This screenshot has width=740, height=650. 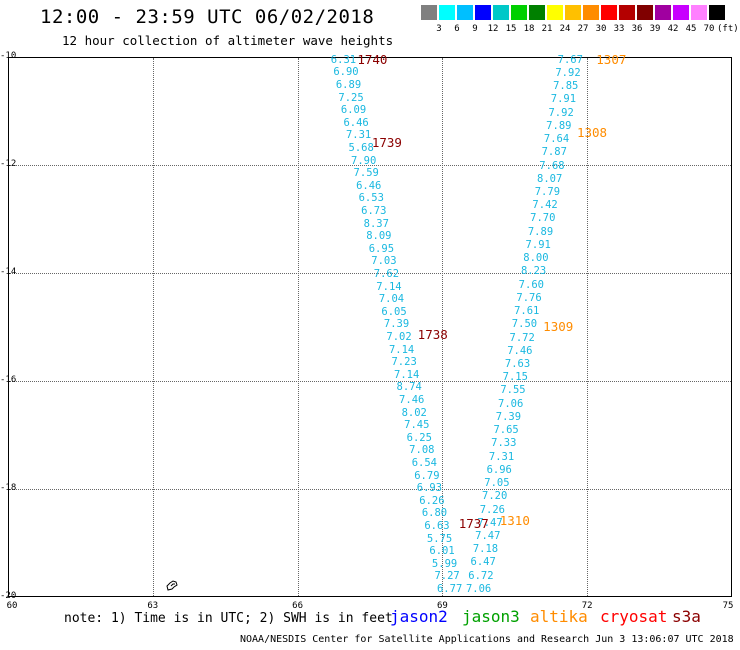 What do you see at coordinates (442, 551) in the screenshot?
I see `wave-height-value: 6.01` at bounding box center [442, 551].